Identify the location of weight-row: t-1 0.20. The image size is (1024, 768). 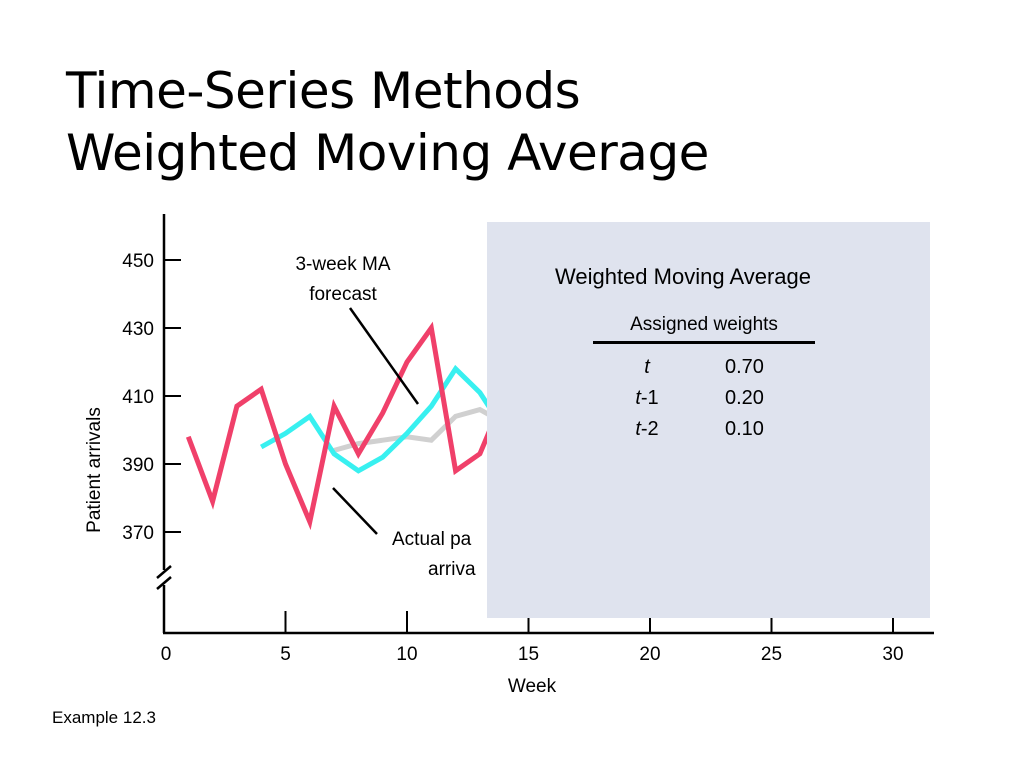
(704, 398).